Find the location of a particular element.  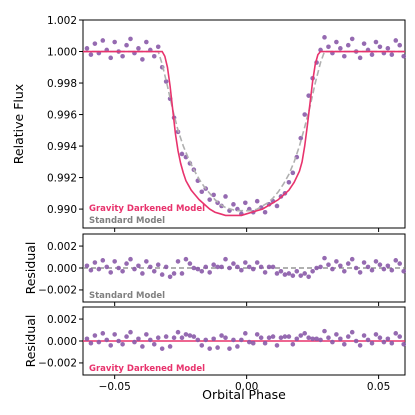

y-tick-label: 0.002 is located at coordinates (62, 320).